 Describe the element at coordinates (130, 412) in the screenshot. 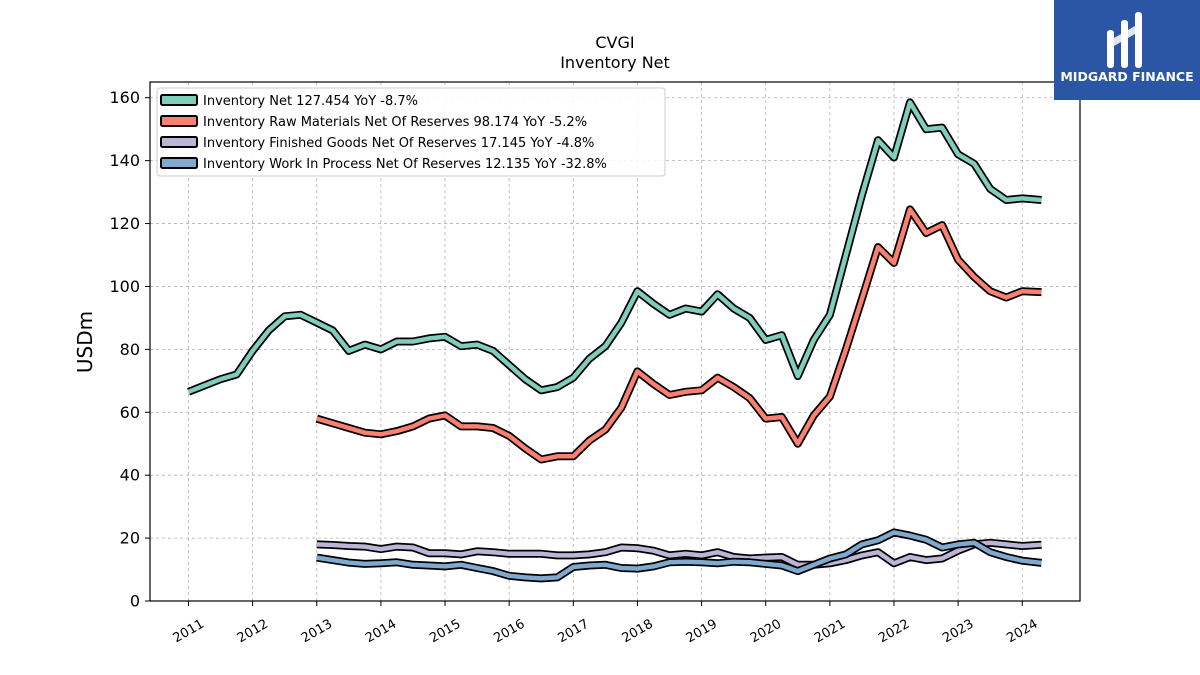

I see `y-tick-label: 60` at that location.